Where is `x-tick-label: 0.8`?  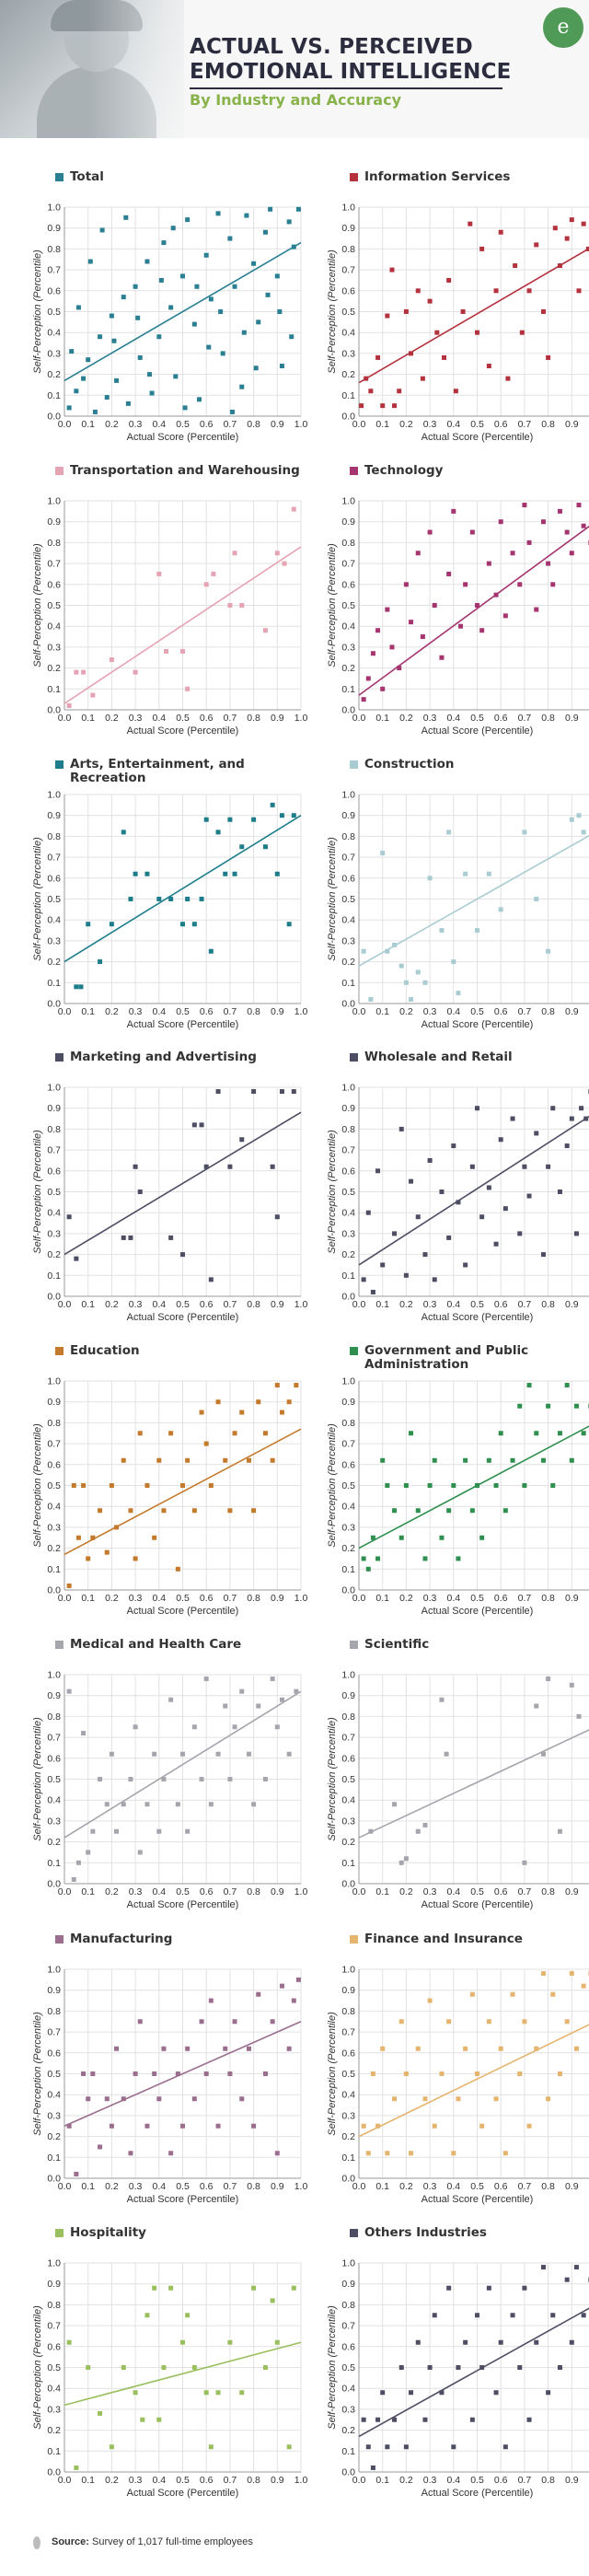
x-tick-label: 0.8 is located at coordinates (548, 2186).